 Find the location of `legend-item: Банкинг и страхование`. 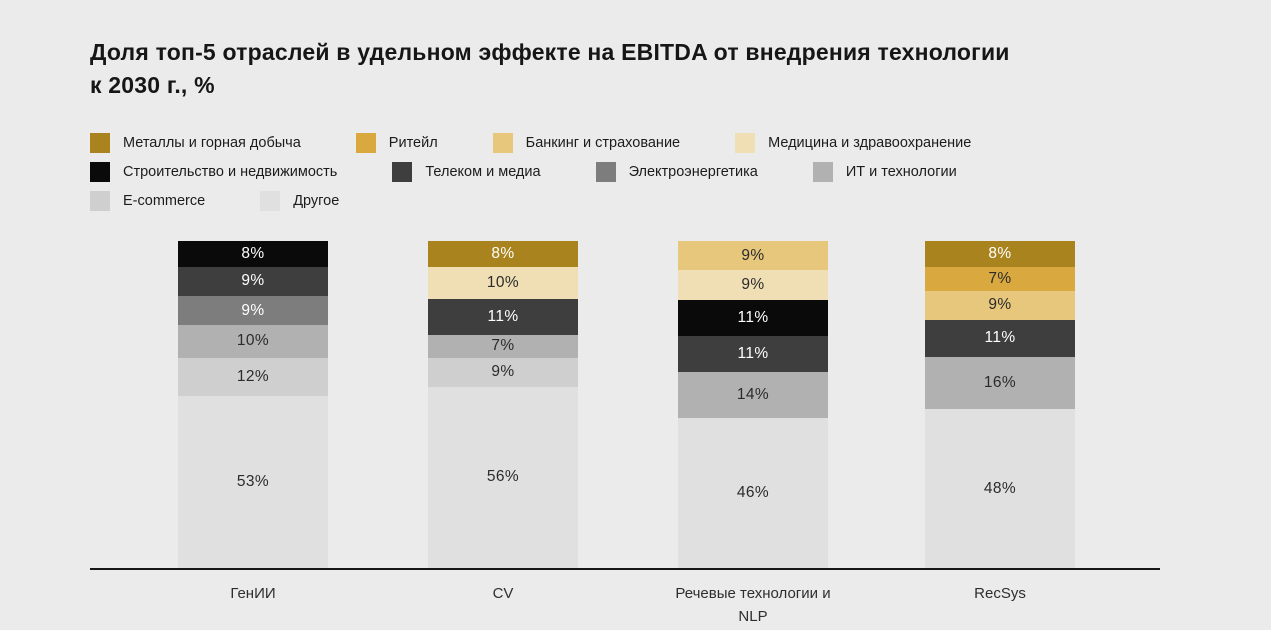

legend-item: Банкинг и страхование is located at coordinates (586, 143).